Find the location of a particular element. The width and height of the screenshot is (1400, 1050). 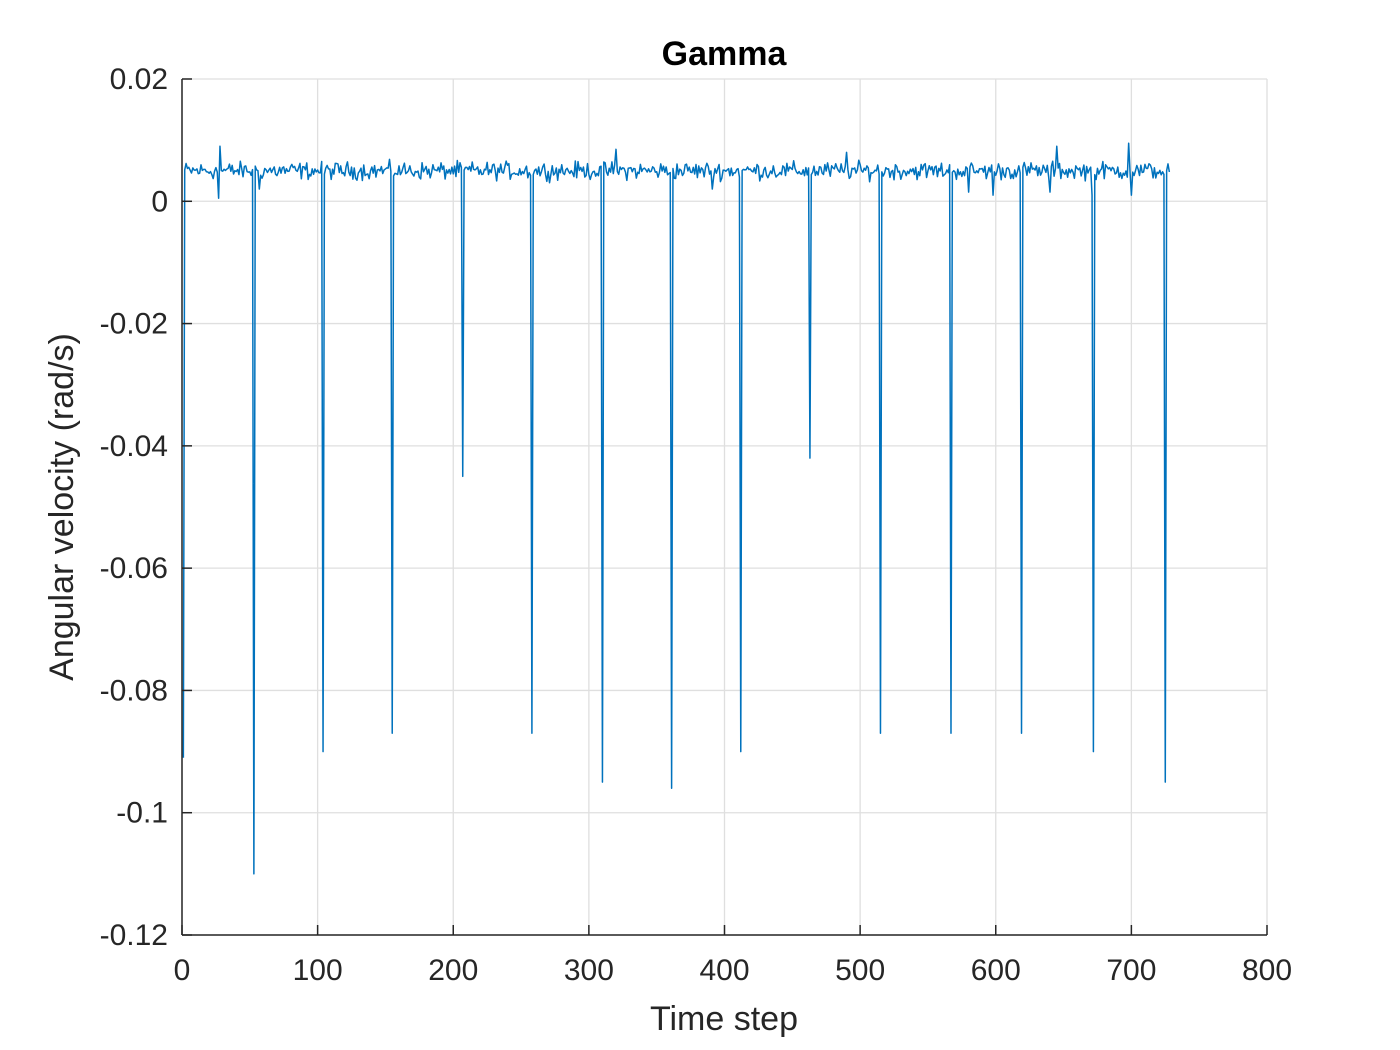

x-tick-label-8: 800 is located at coordinates (1267, 970).